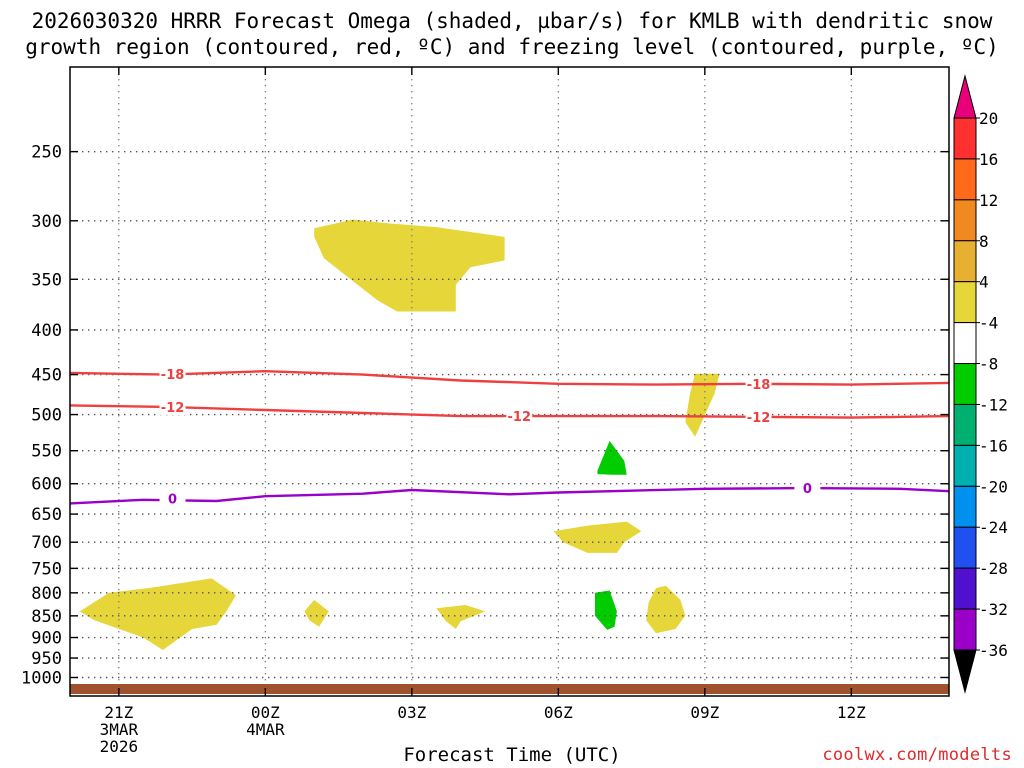 This screenshot has height=768, width=1024. Describe the element at coordinates (993, 486) in the screenshot. I see `colorbar-tick-label-9: -20` at that location.